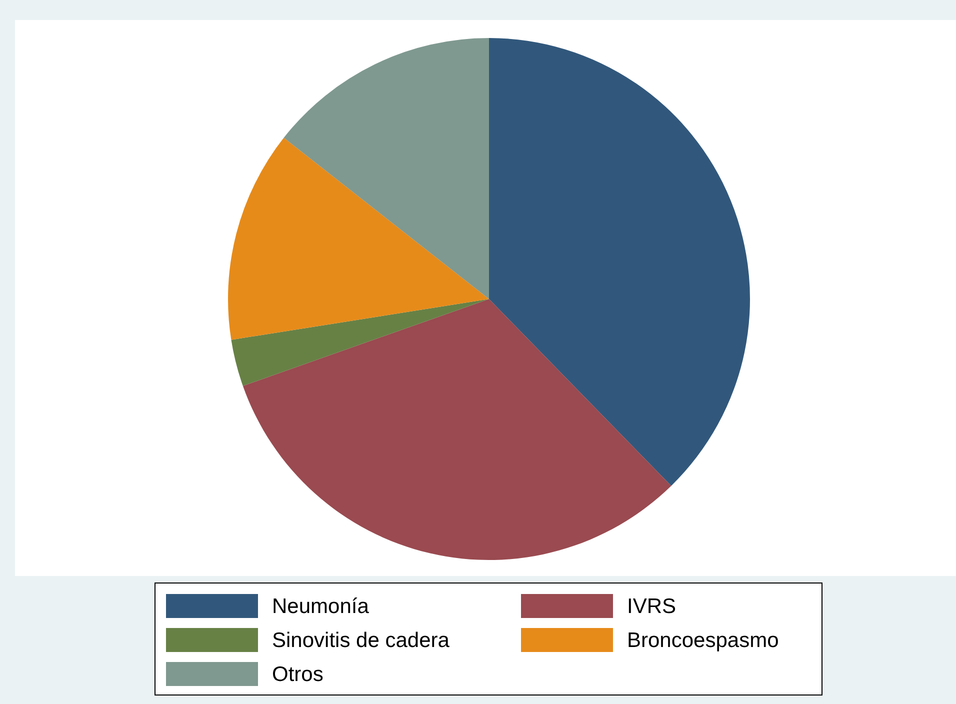 This screenshot has width=956, height=704. Describe the element at coordinates (321, 606) in the screenshot. I see `legend-label: Neumonía` at that location.